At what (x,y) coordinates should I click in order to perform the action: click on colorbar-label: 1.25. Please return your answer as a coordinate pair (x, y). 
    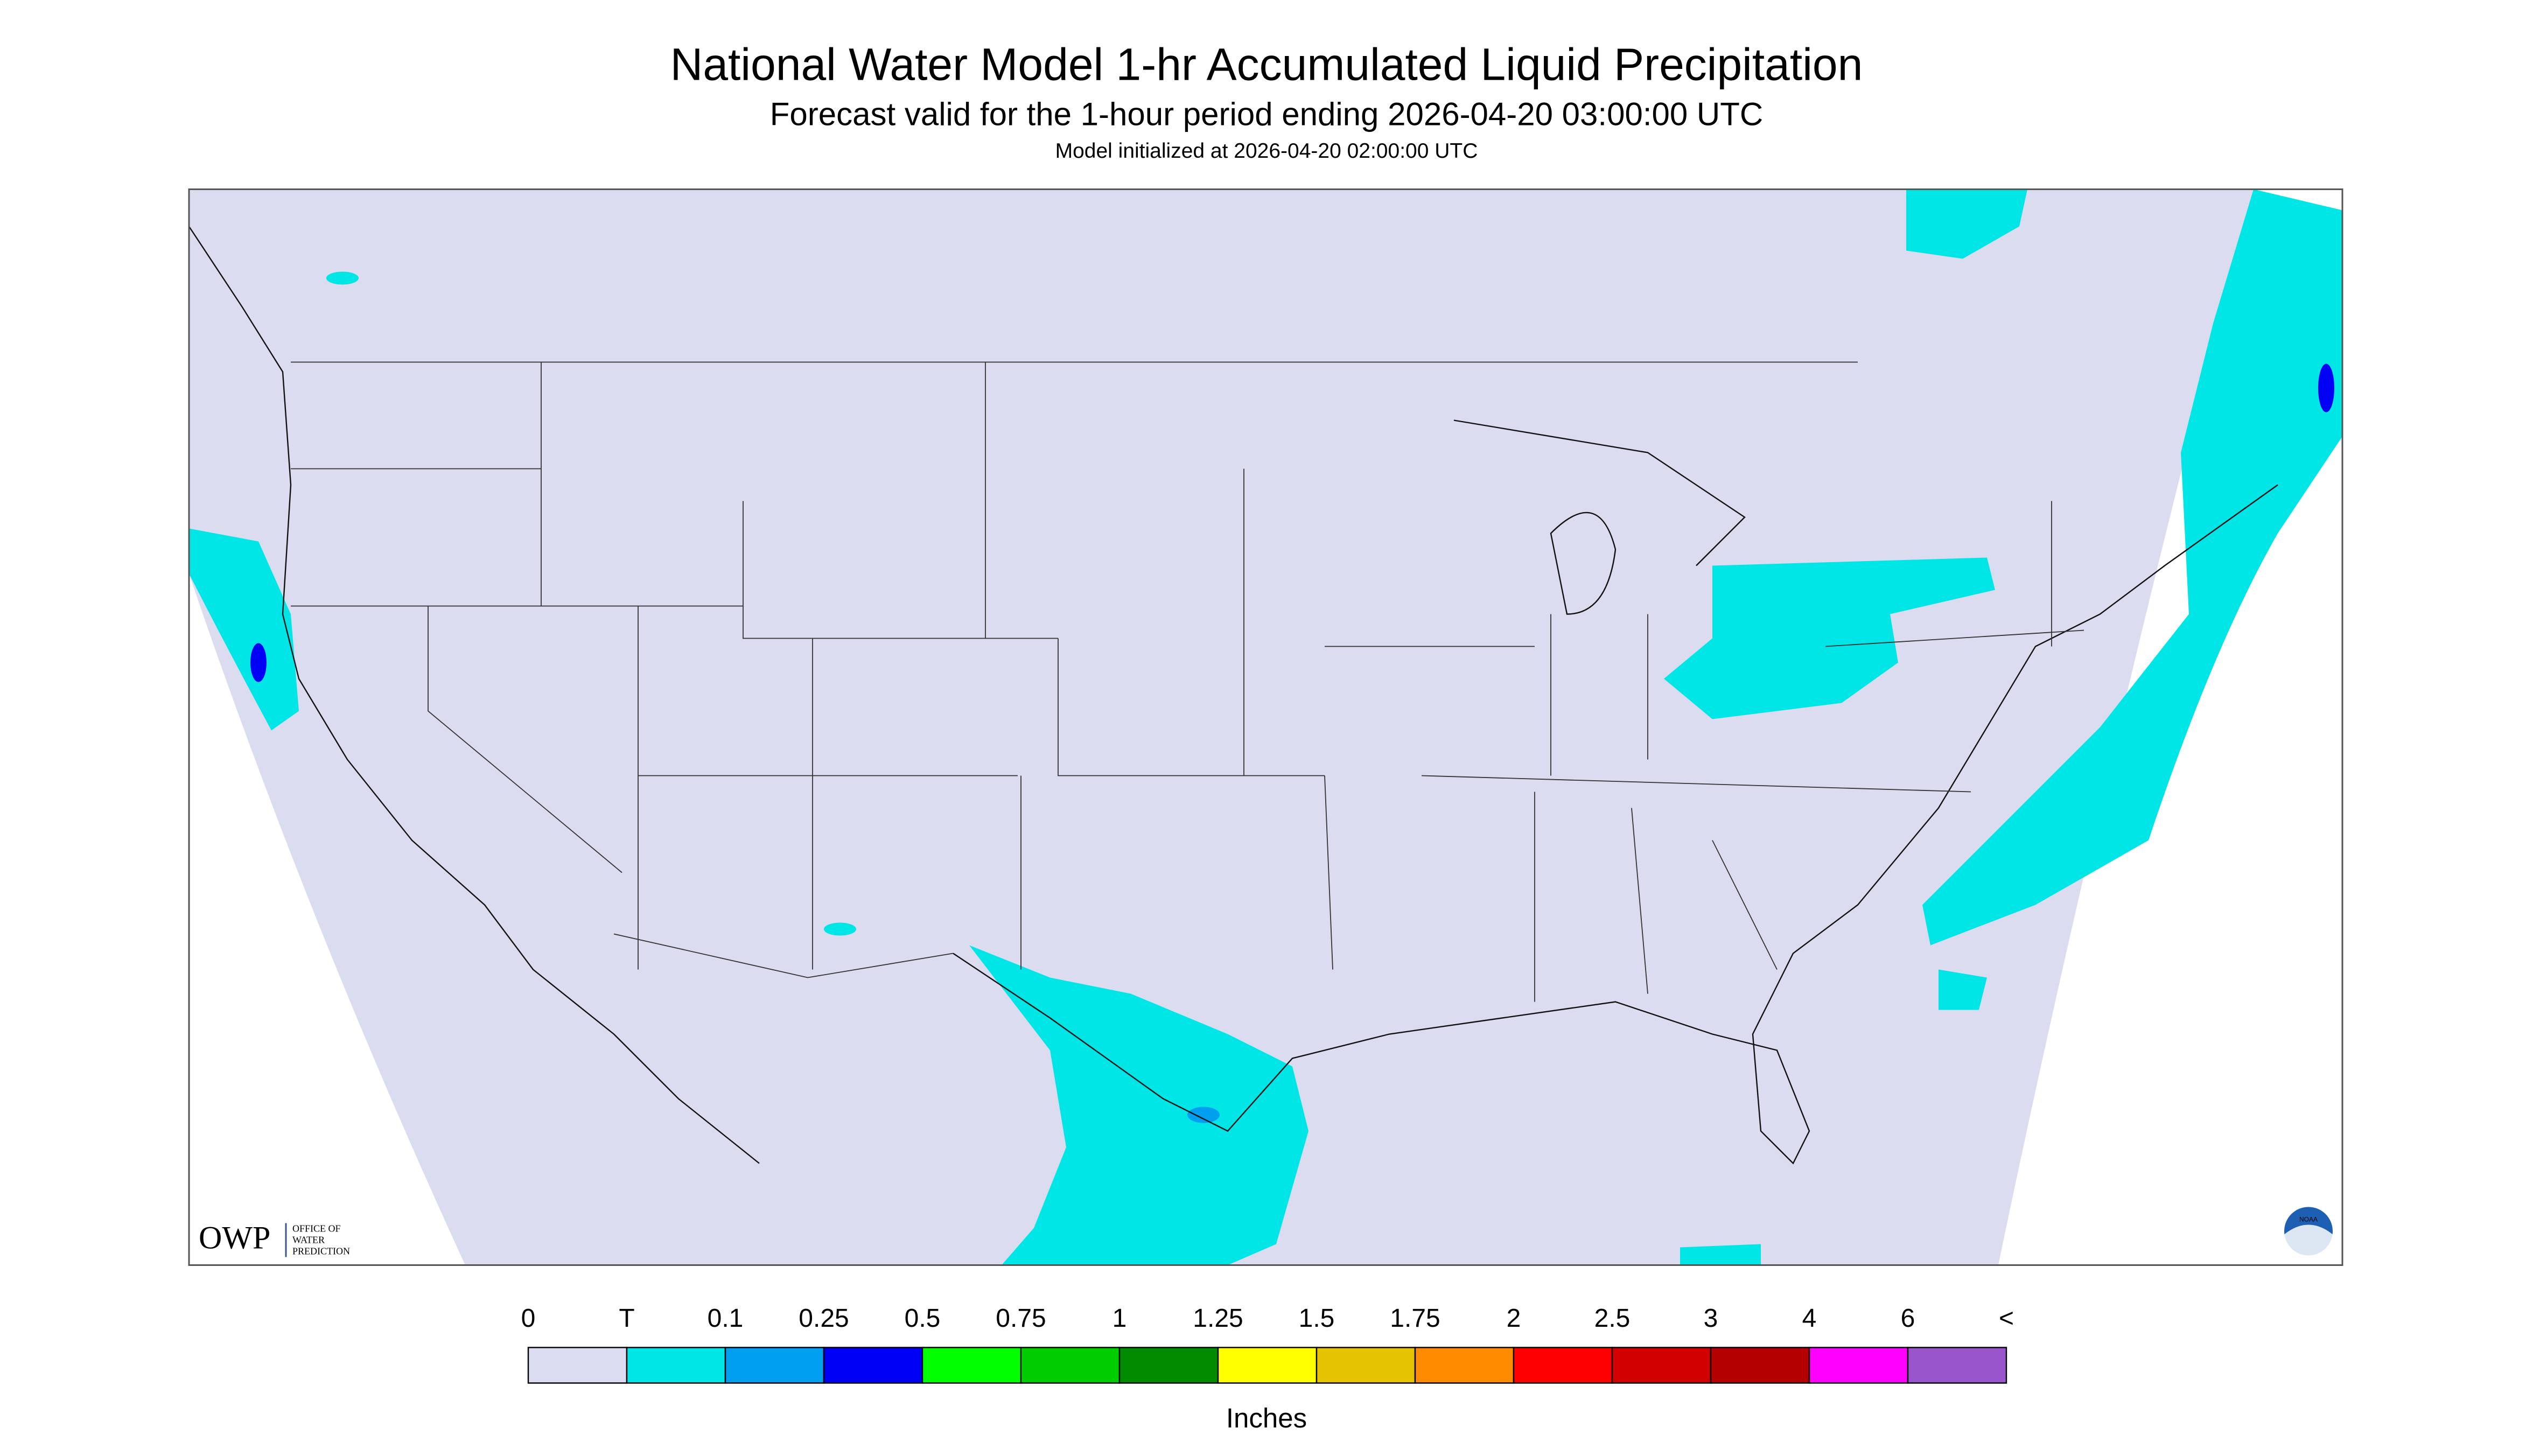
    Looking at the image, I should click on (1218, 1318).